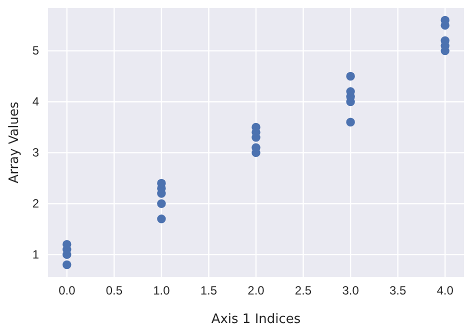 The height and width of the screenshot is (331, 474). Describe the element at coordinates (397, 291) in the screenshot. I see `x-tick-label: 3.5` at that location.